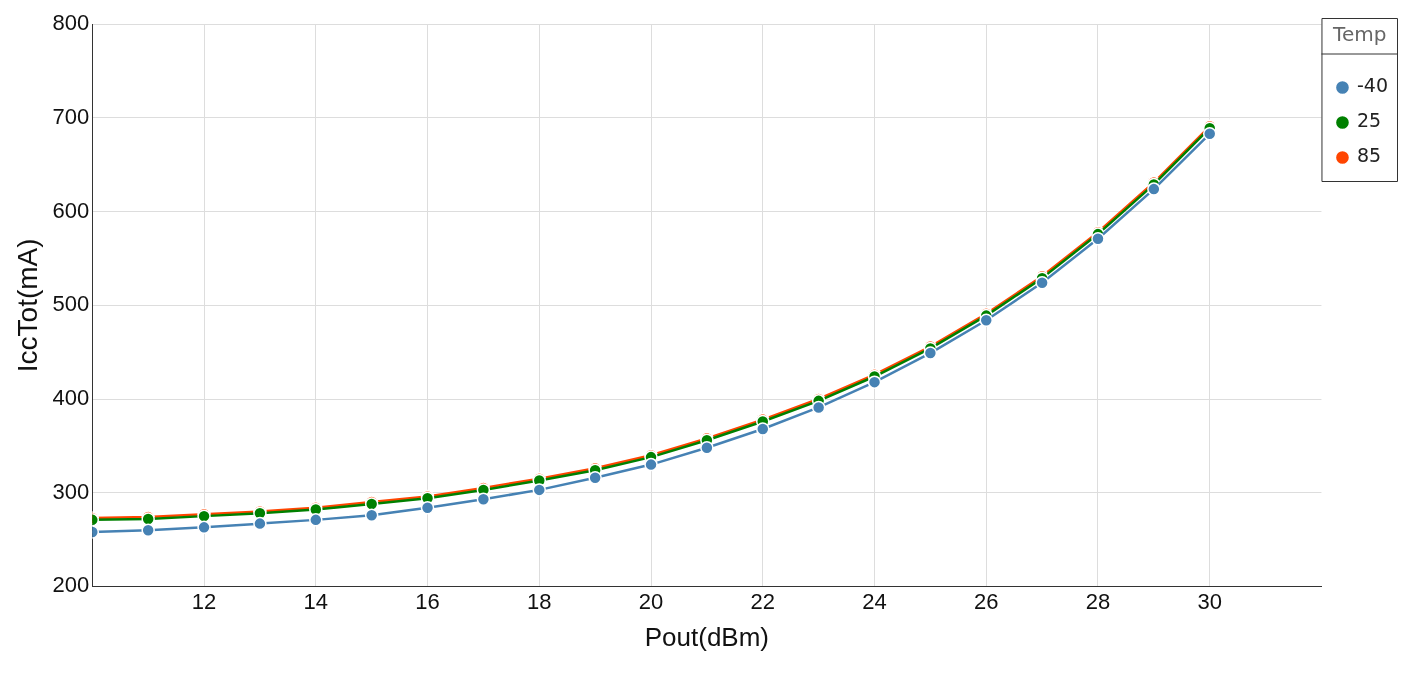 The height and width of the screenshot is (674, 1425). What do you see at coordinates (1369, 155) in the screenshot?
I see `legend-label: 85` at bounding box center [1369, 155].